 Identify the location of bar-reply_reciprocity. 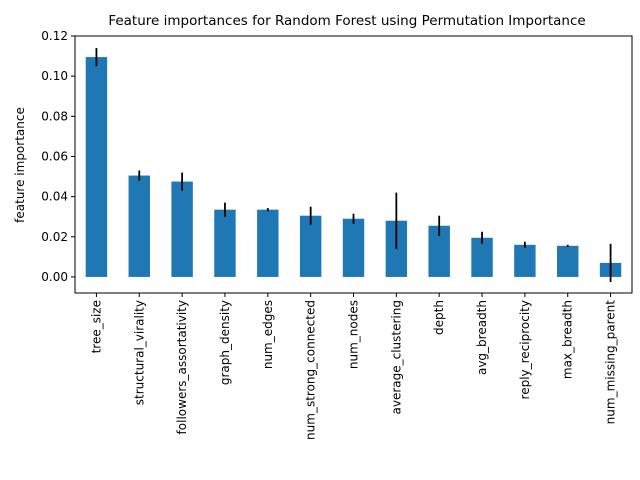
(525, 260).